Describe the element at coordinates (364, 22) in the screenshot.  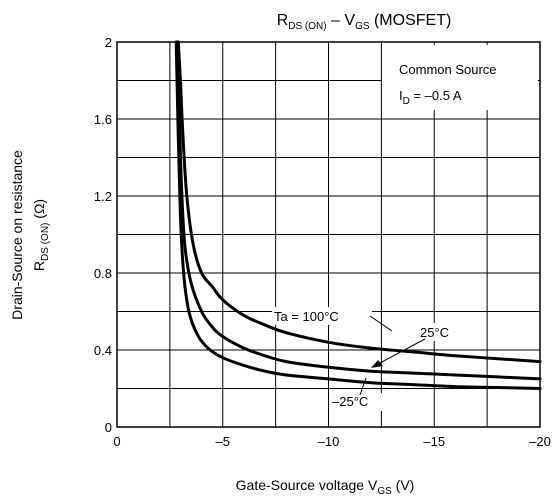
I see `chart-title: RDS (ON) – VGS (MOSFET)` at that location.